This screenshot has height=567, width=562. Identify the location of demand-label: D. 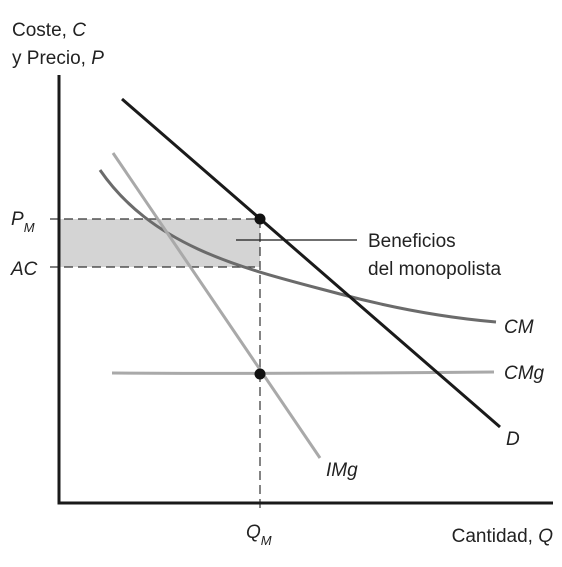
(513, 439).